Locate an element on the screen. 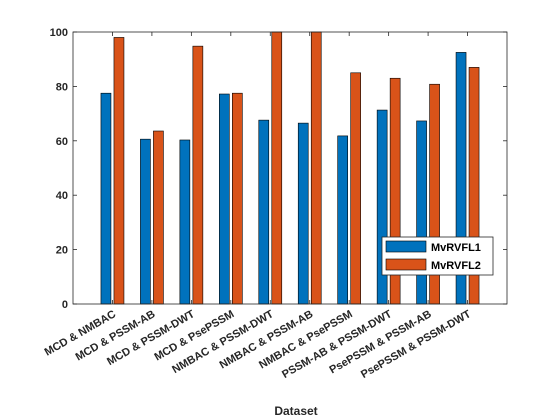 The height and width of the screenshot is (420, 560). legend-label-2: MvRVFL2 is located at coordinates (456, 266).